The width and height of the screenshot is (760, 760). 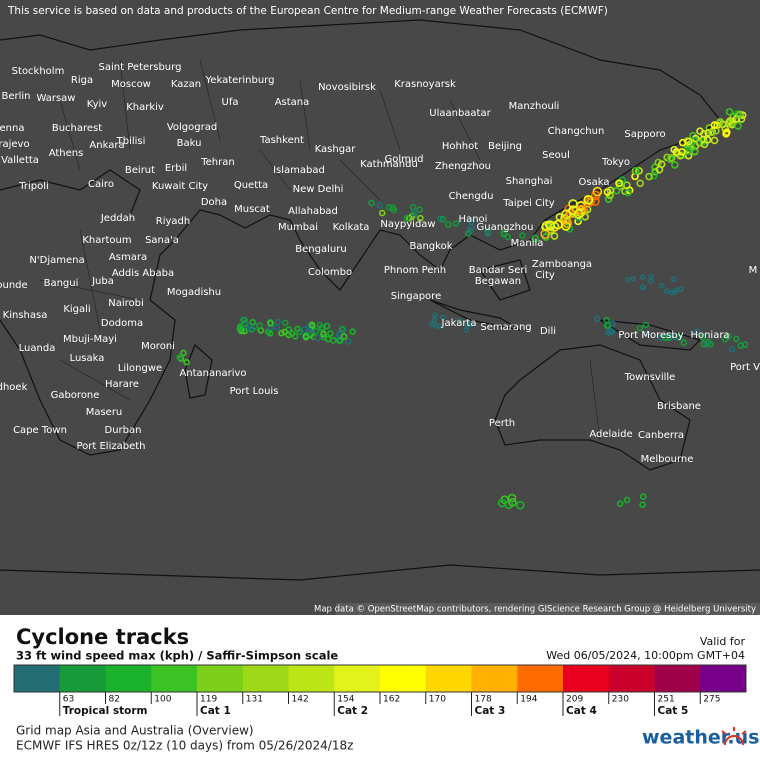 What do you see at coordinates (77, 128) in the screenshot?
I see `city-label: Bucharest` at bounding box center [77, 128].